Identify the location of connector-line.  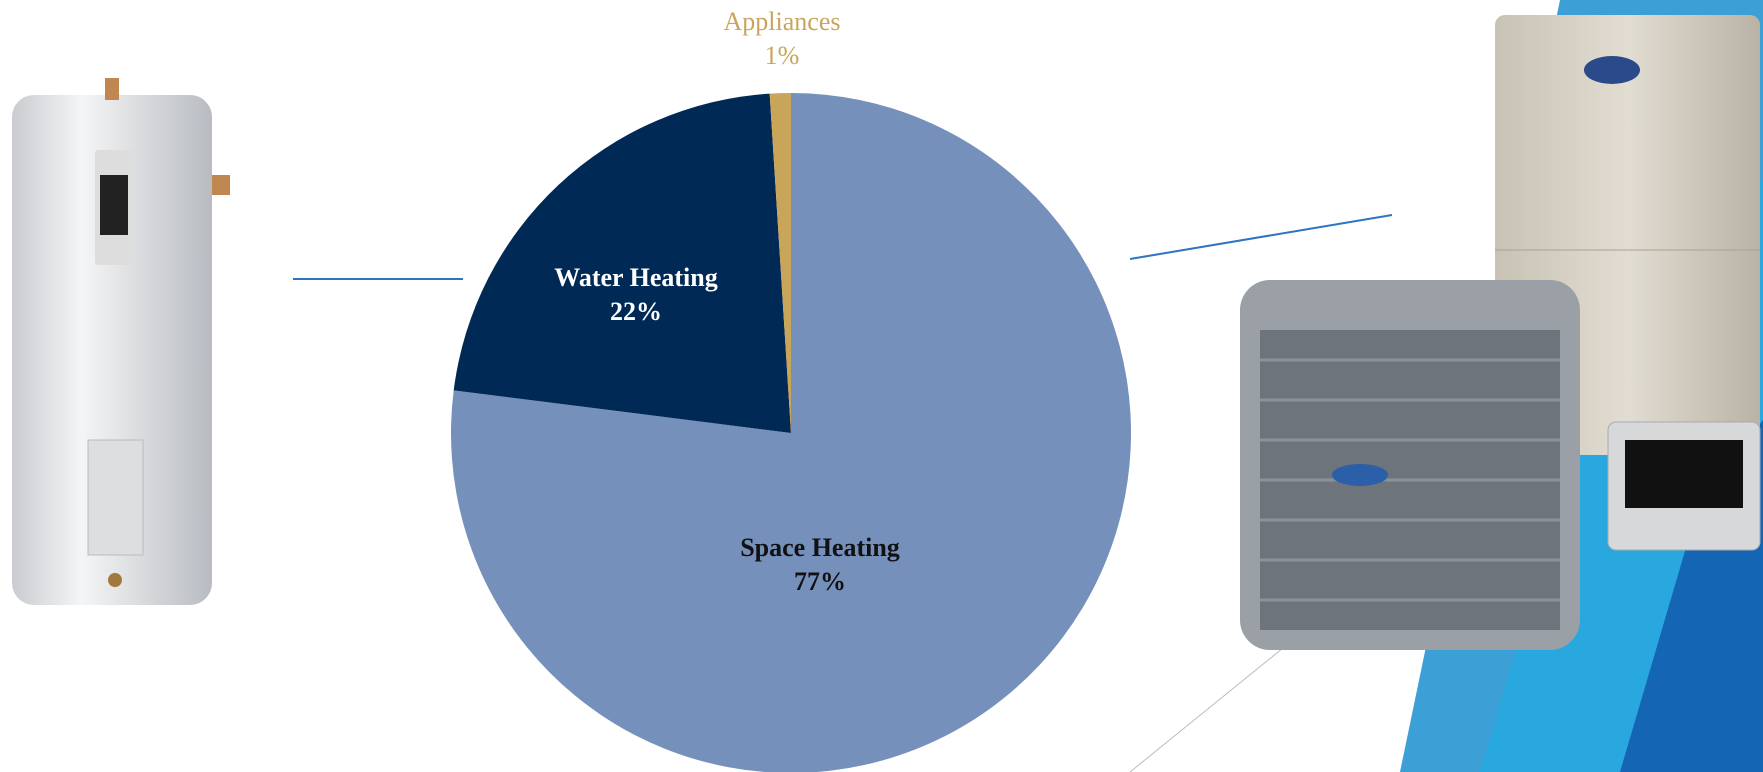
(1261, 237).